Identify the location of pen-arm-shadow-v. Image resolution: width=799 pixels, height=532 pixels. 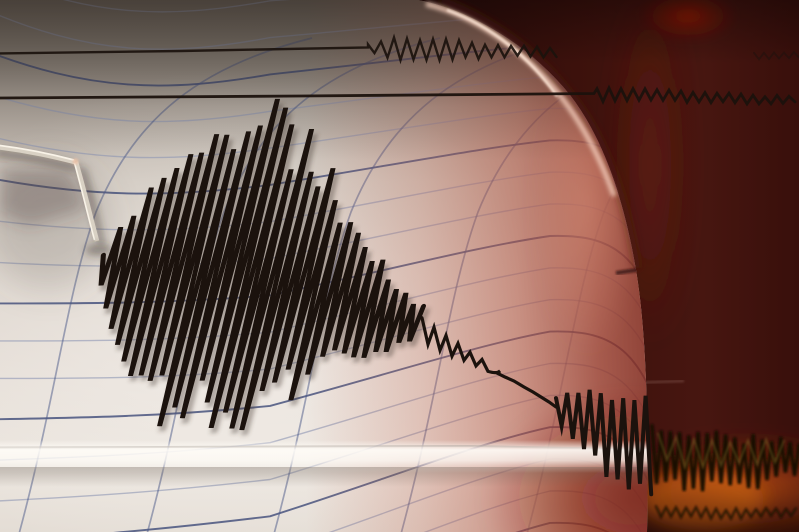
(92, 206).